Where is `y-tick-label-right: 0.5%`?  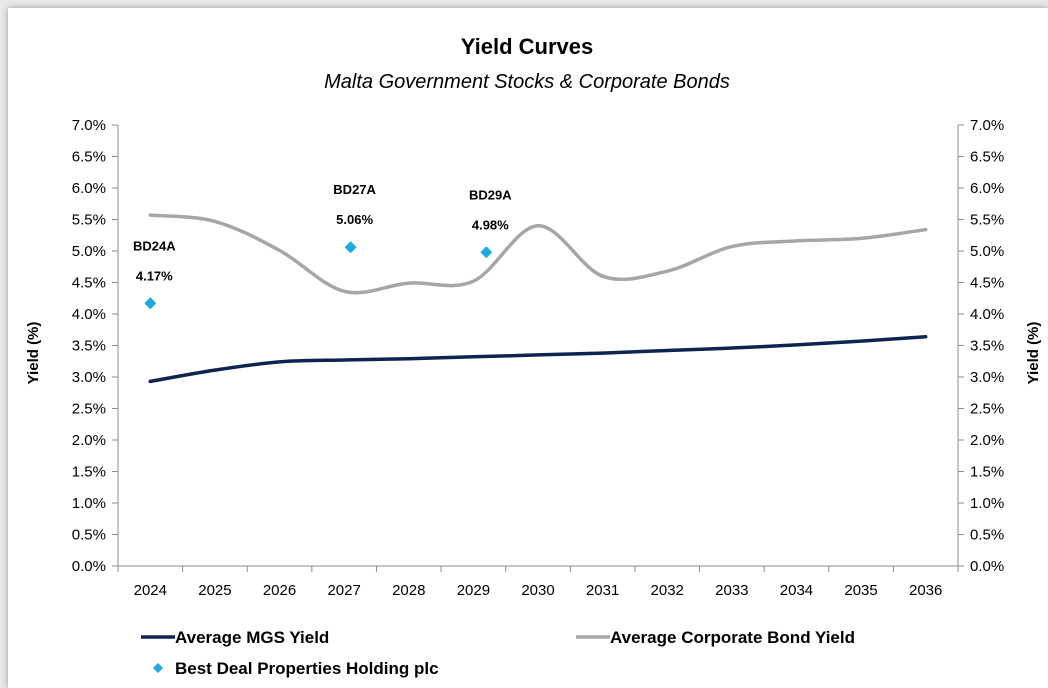
y-tick-label-right: 0.5% is located at coordinates (987, 535).